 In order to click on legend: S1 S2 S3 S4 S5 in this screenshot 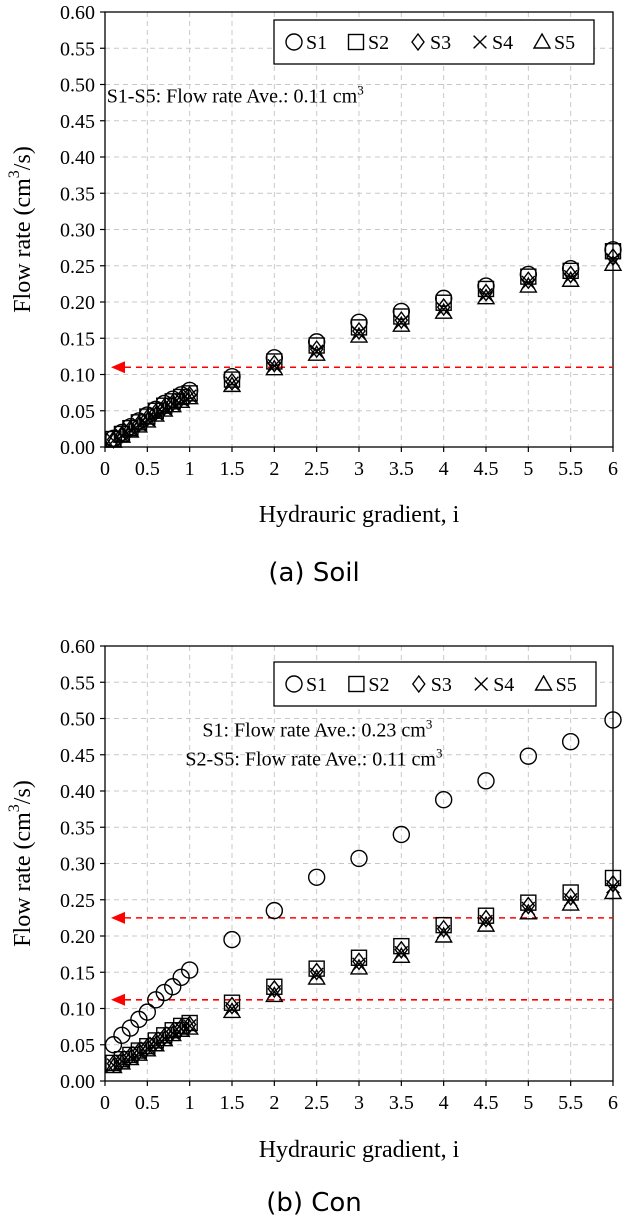, I will do `click(435, 684)`.